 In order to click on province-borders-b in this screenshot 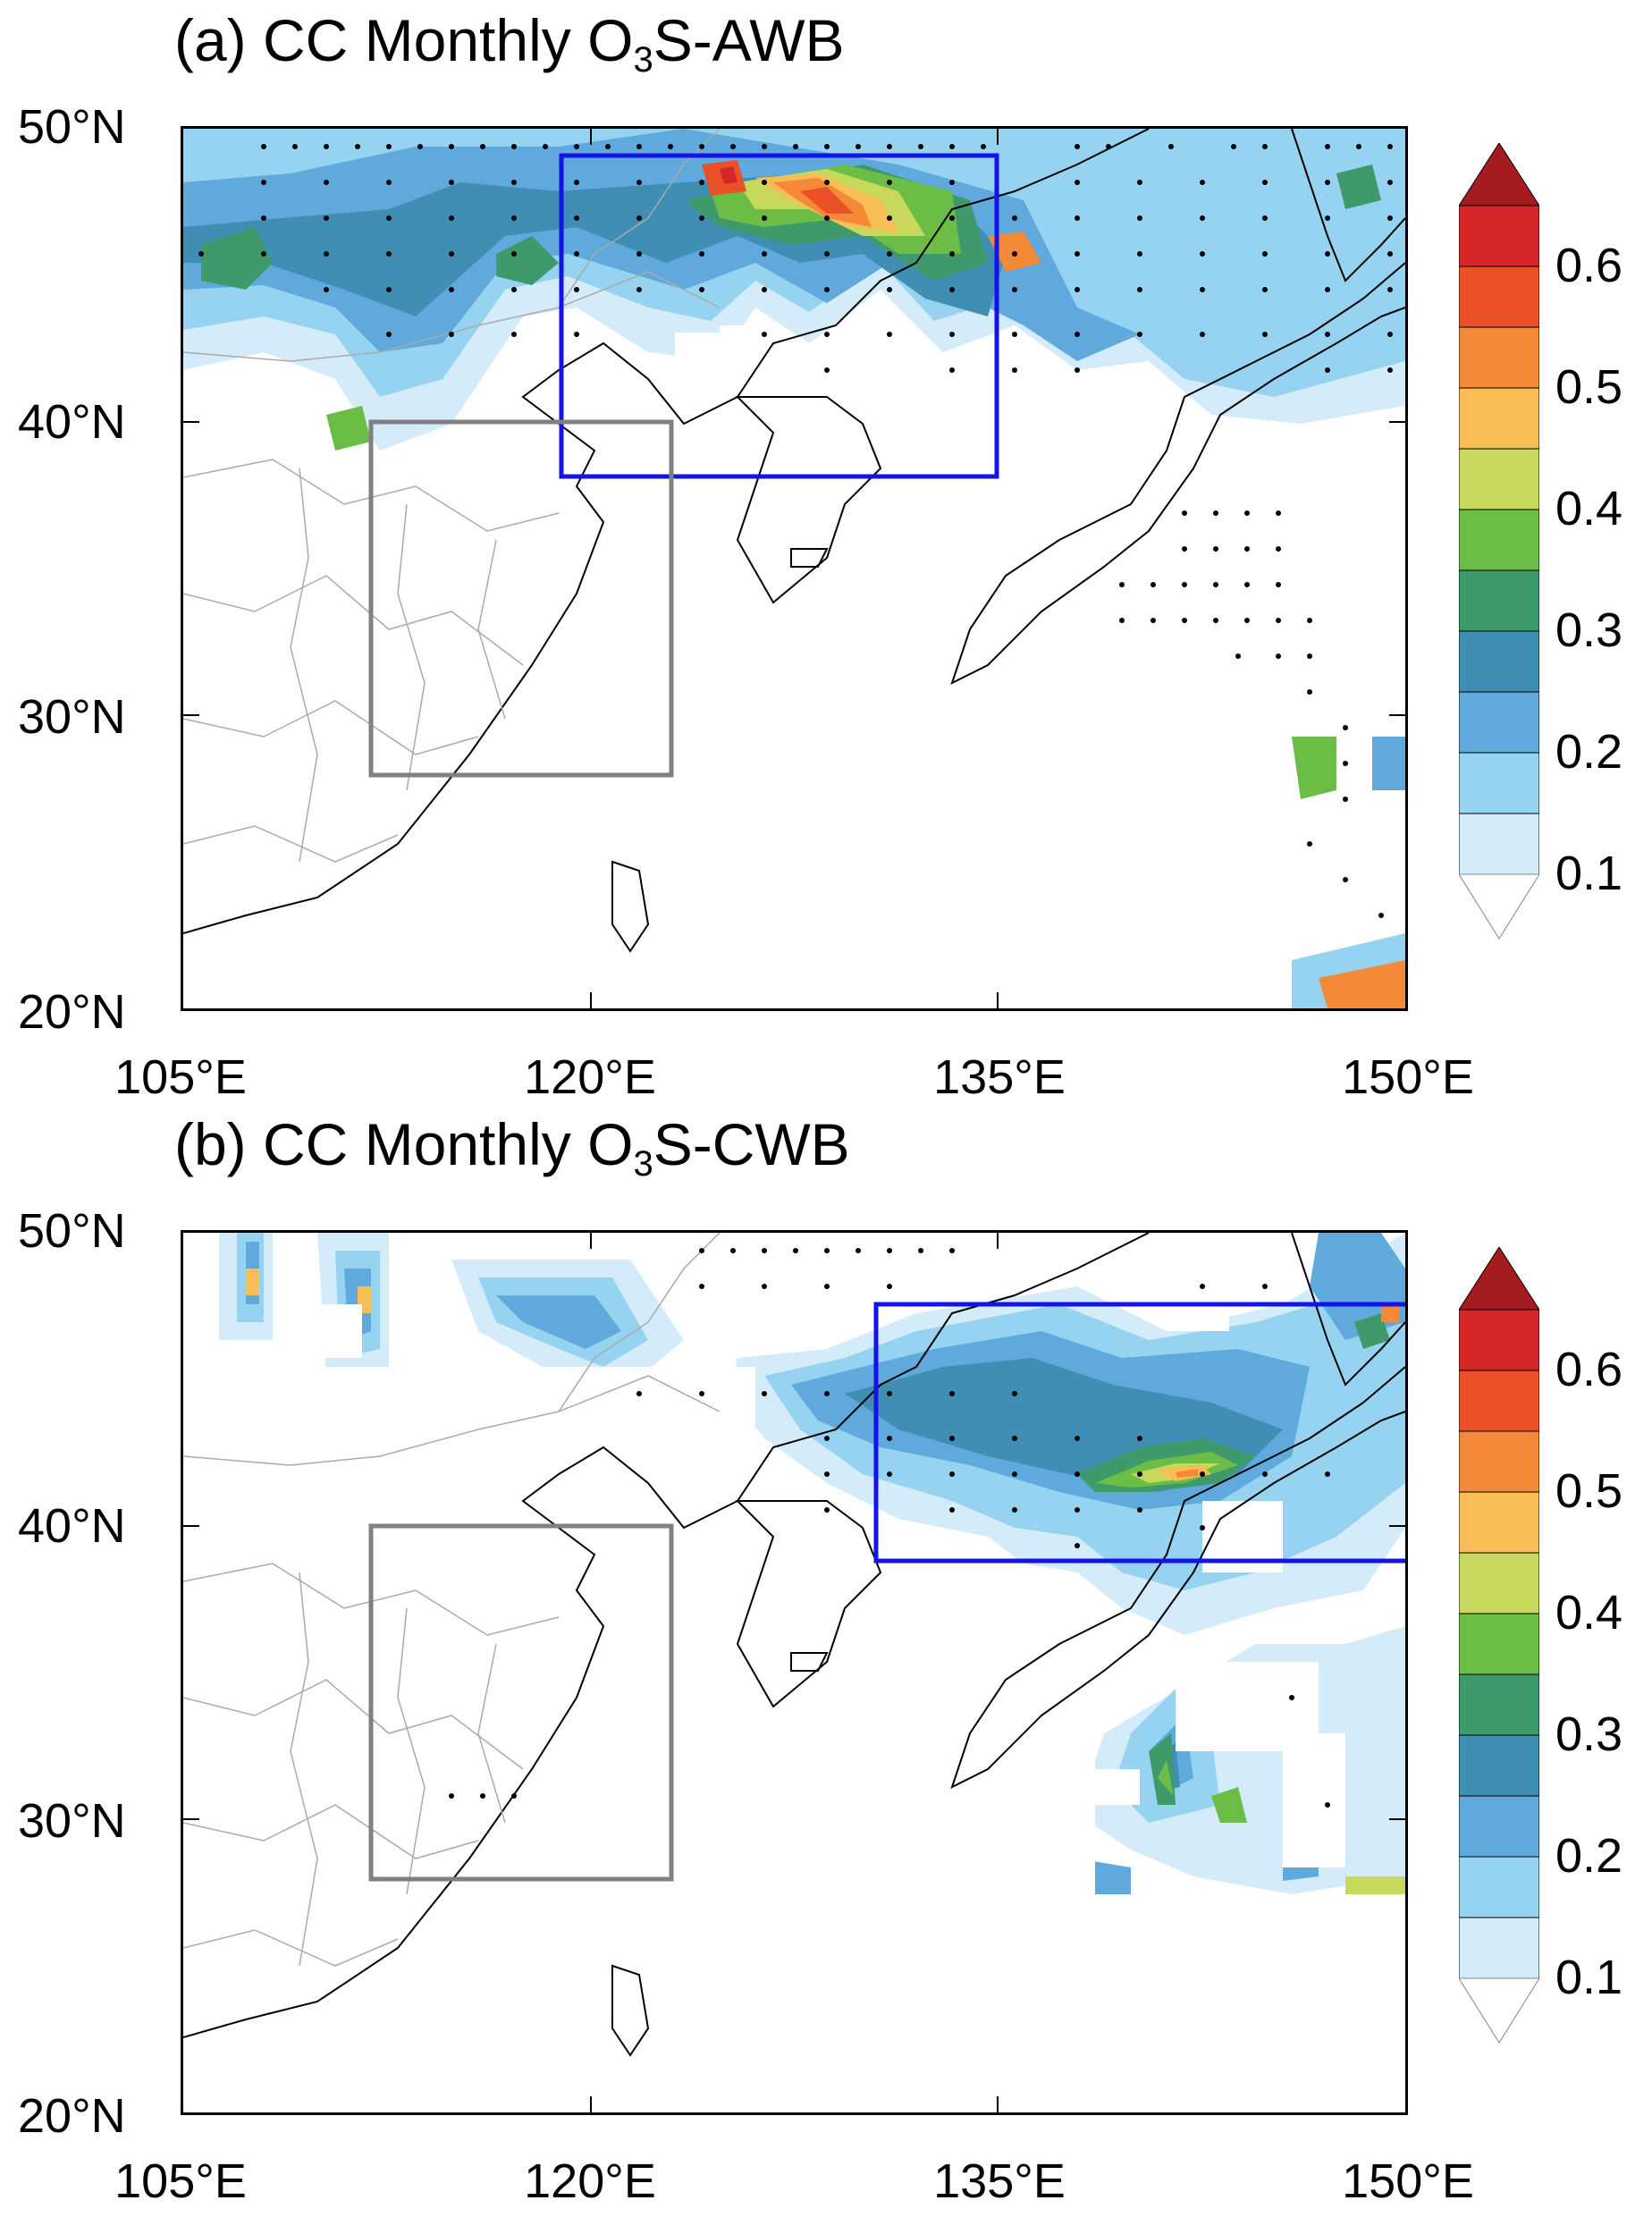, I will do `click(452, 1600)`.